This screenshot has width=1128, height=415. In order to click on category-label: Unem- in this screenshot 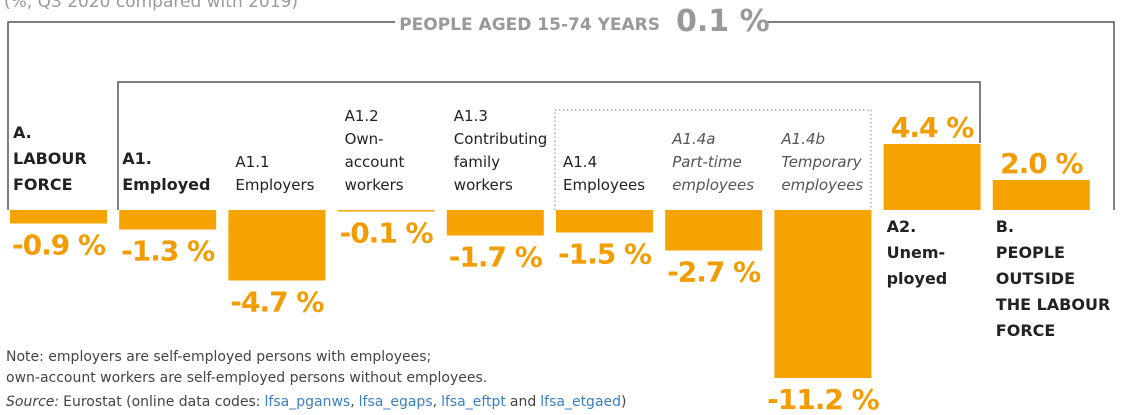, I will do `click(916, 252)`.